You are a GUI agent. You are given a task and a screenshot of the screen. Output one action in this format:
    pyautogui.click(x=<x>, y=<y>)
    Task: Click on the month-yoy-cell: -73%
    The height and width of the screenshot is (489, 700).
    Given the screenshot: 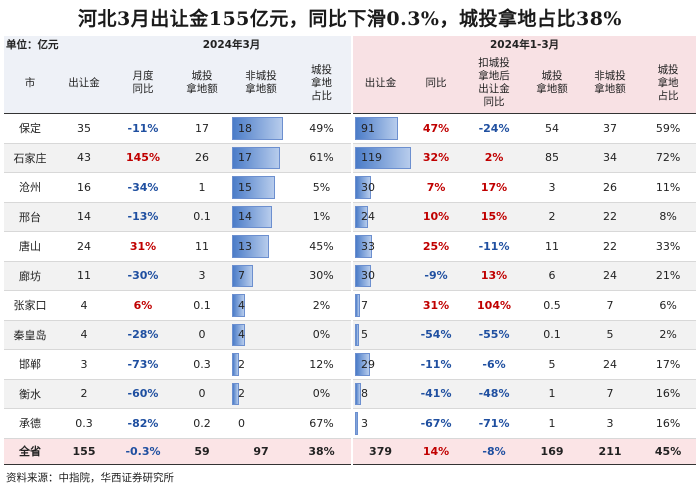 What is the action you would take?
    pyautogui.click(x=143, y=364)
    